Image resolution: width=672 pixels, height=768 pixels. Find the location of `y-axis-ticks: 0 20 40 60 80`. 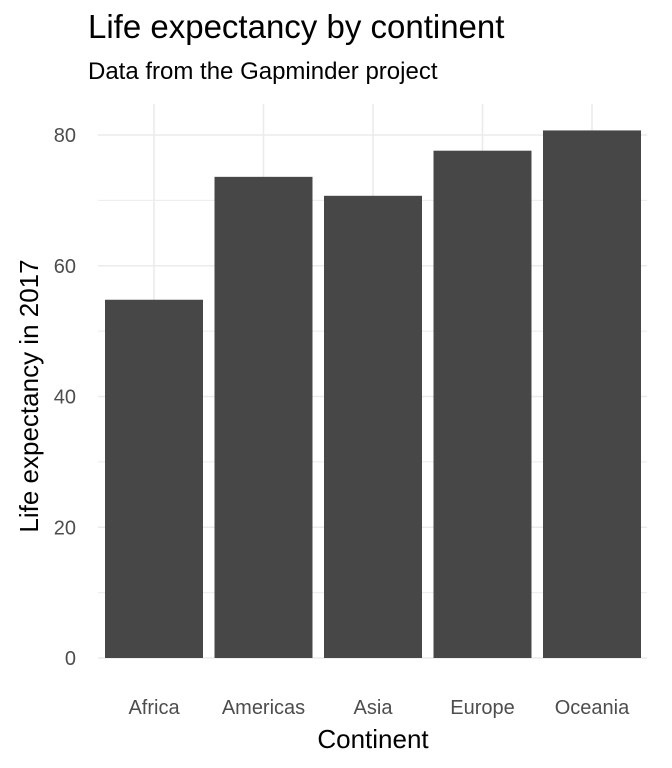

y-axis-ticks: 0 20 40 60 80 is located at coordinates (65, 397).